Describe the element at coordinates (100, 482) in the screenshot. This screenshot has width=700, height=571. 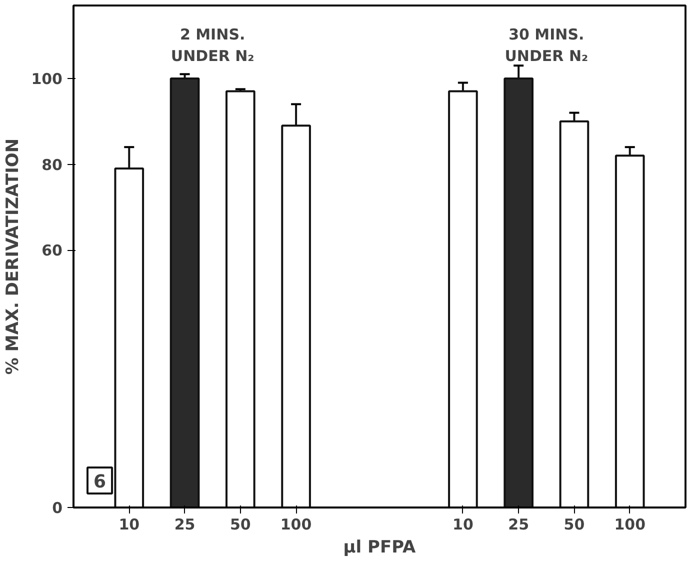
I see `annotation: 6` at that location.